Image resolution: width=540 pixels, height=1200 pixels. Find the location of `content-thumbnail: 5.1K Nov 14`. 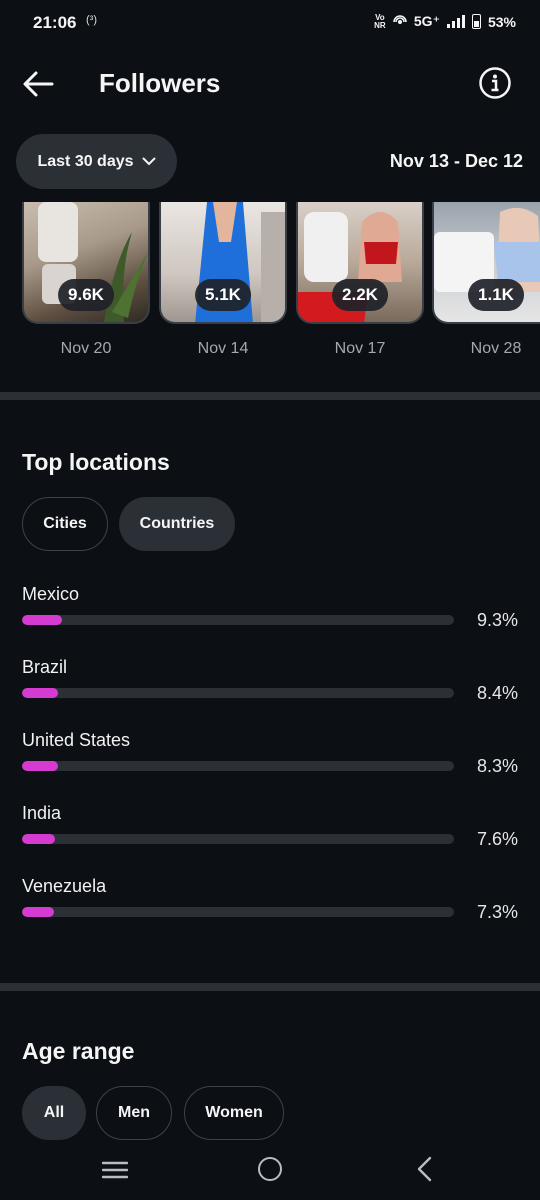

content-thumbnail: 5.1K Nov 14 is located at coordinates (223, 280).